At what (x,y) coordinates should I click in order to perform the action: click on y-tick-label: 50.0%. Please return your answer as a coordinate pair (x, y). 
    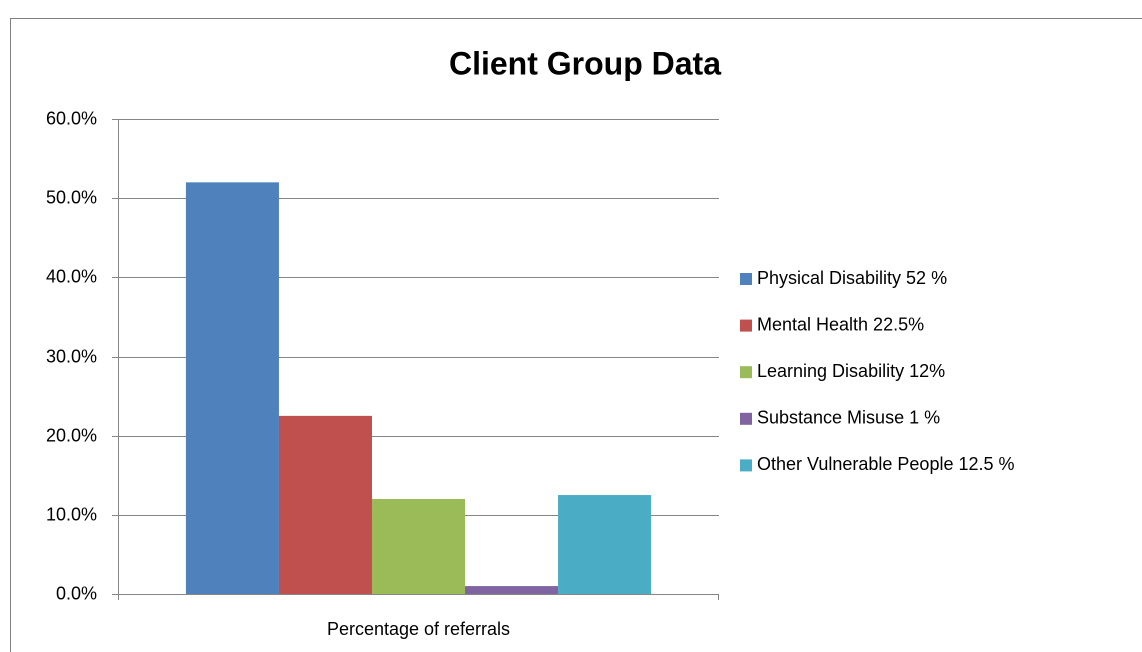
    Looking at the image, I should click on (71, 197).